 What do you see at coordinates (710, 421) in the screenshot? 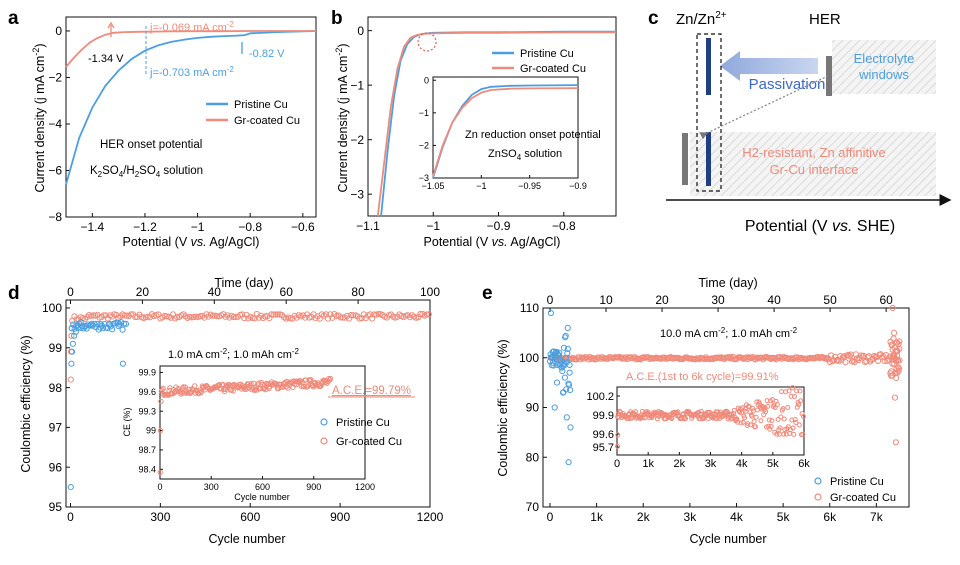
I see `inset-frame-e` at bounding box center [710, 421].